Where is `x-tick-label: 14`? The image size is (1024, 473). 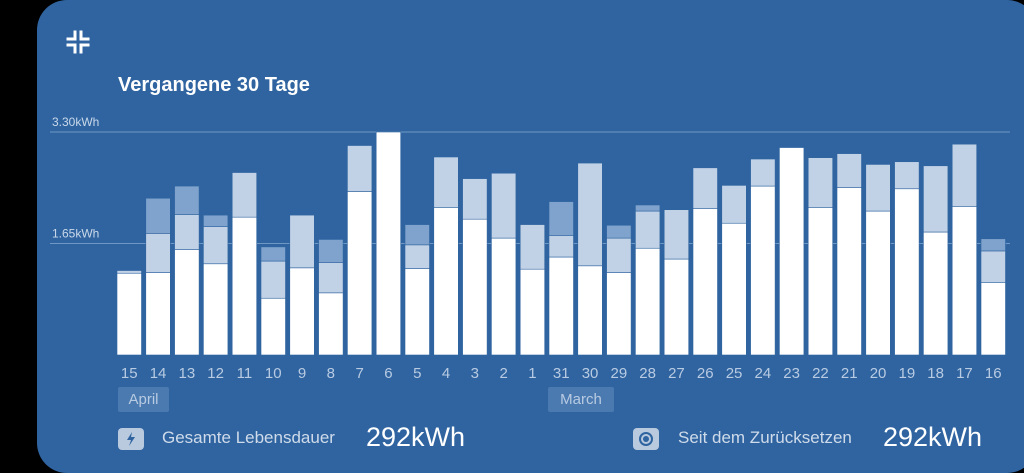 x-tick-label: 14 is located at coordinates (158, 373).